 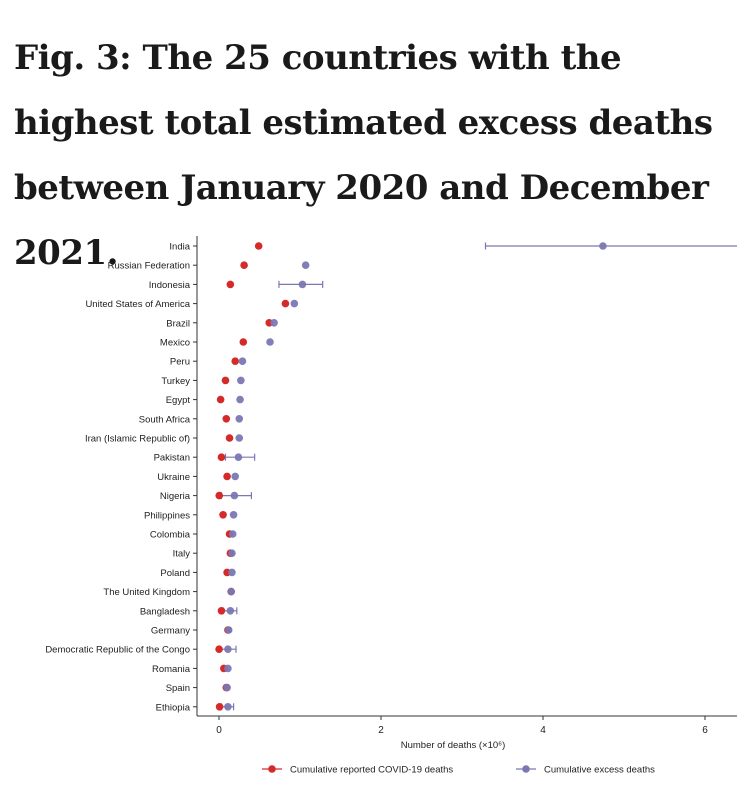 I want to click on category-label: Ukraine, so click(x=173, y=477).